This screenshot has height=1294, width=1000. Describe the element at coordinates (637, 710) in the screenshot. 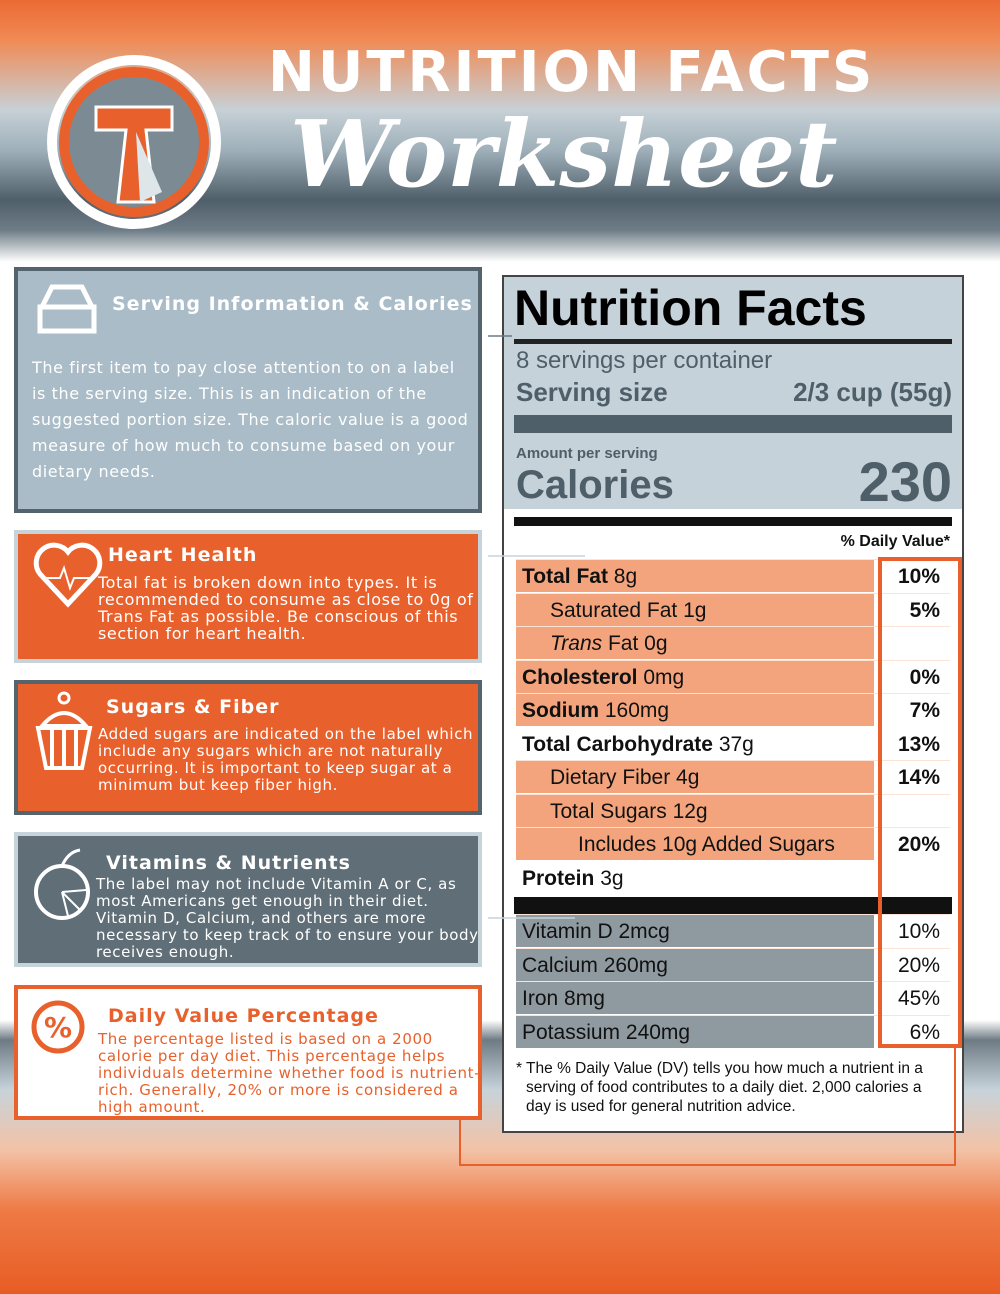

I see `nutrient-amount: 160mg` at that location.